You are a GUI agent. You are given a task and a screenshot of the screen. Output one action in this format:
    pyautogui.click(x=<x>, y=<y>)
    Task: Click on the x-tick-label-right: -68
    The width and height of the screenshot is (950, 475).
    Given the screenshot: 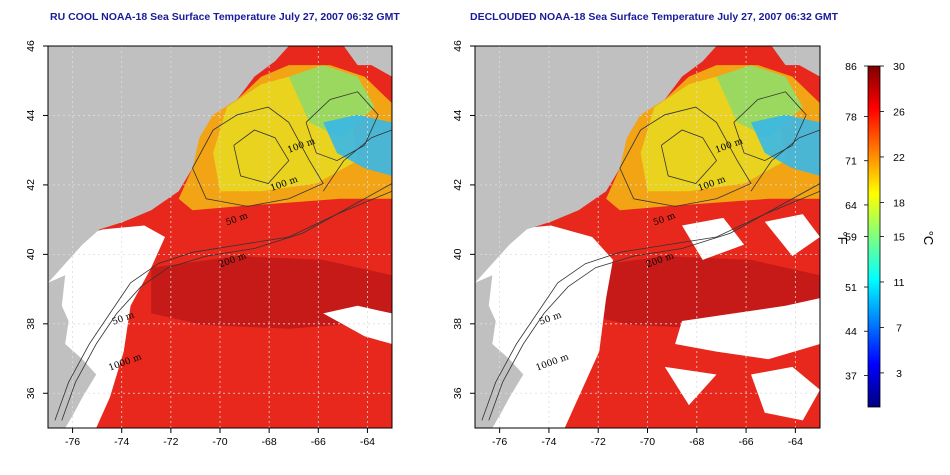 What is the action you would take?
    pyautogui.click(x=696, y=442)
    